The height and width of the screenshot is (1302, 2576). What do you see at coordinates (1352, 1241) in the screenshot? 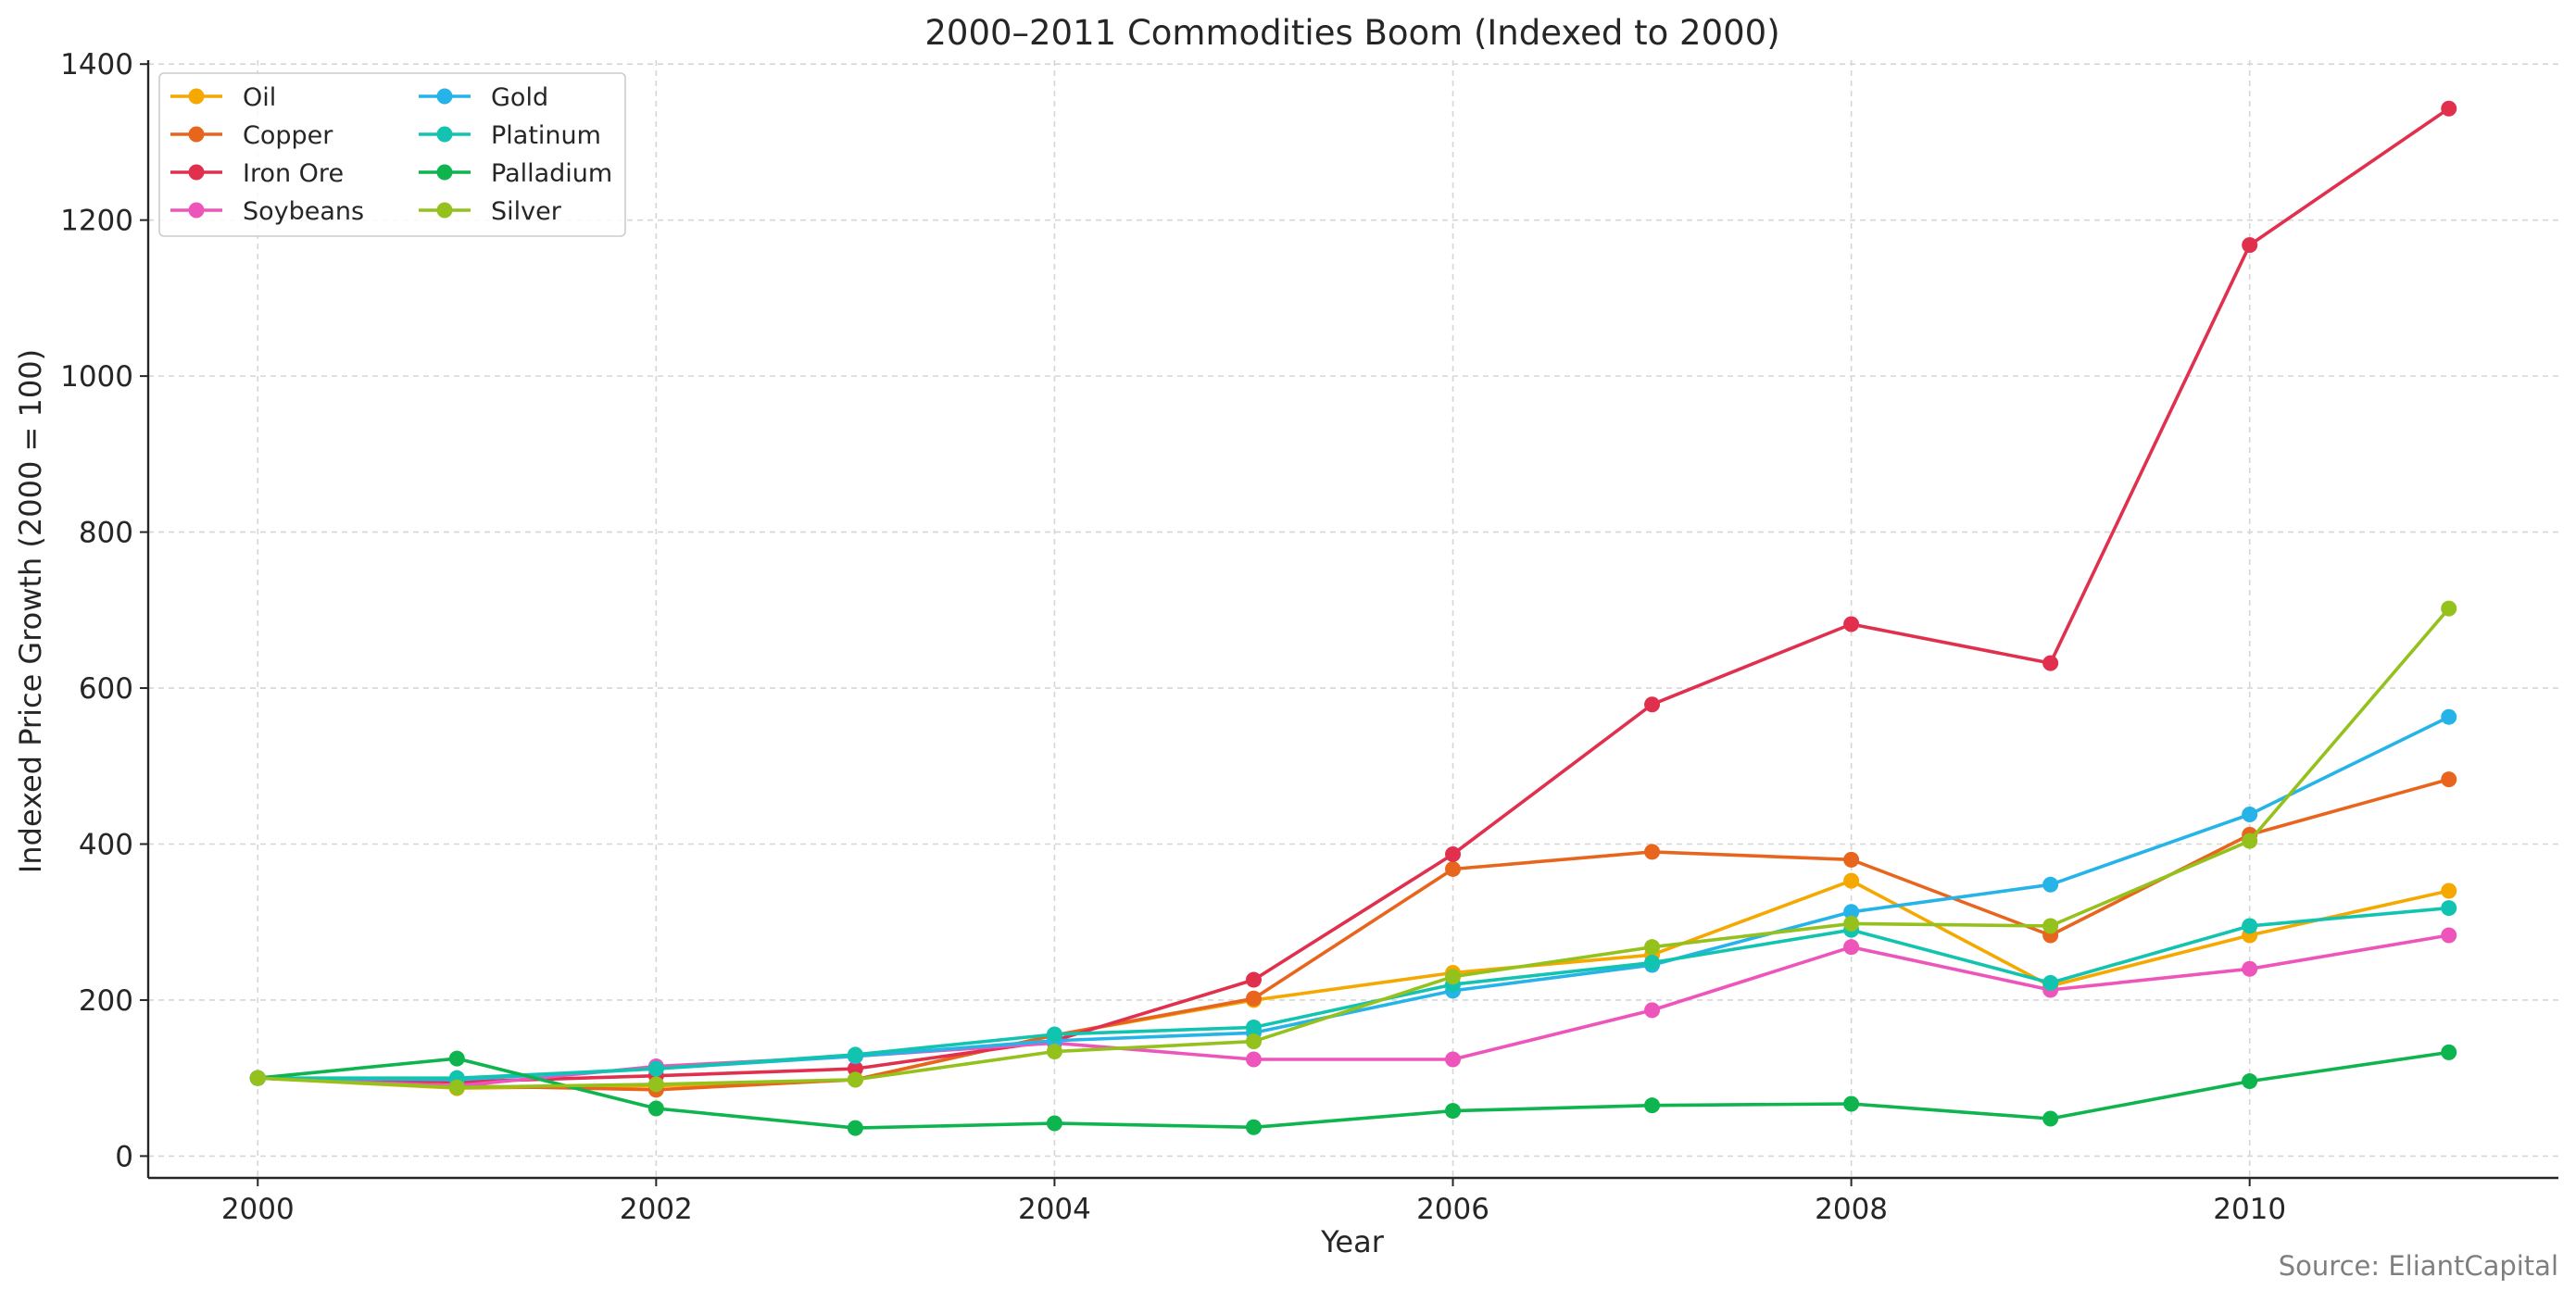
I see `x-axis-label: Year` at bounding box center [1352, 1241].